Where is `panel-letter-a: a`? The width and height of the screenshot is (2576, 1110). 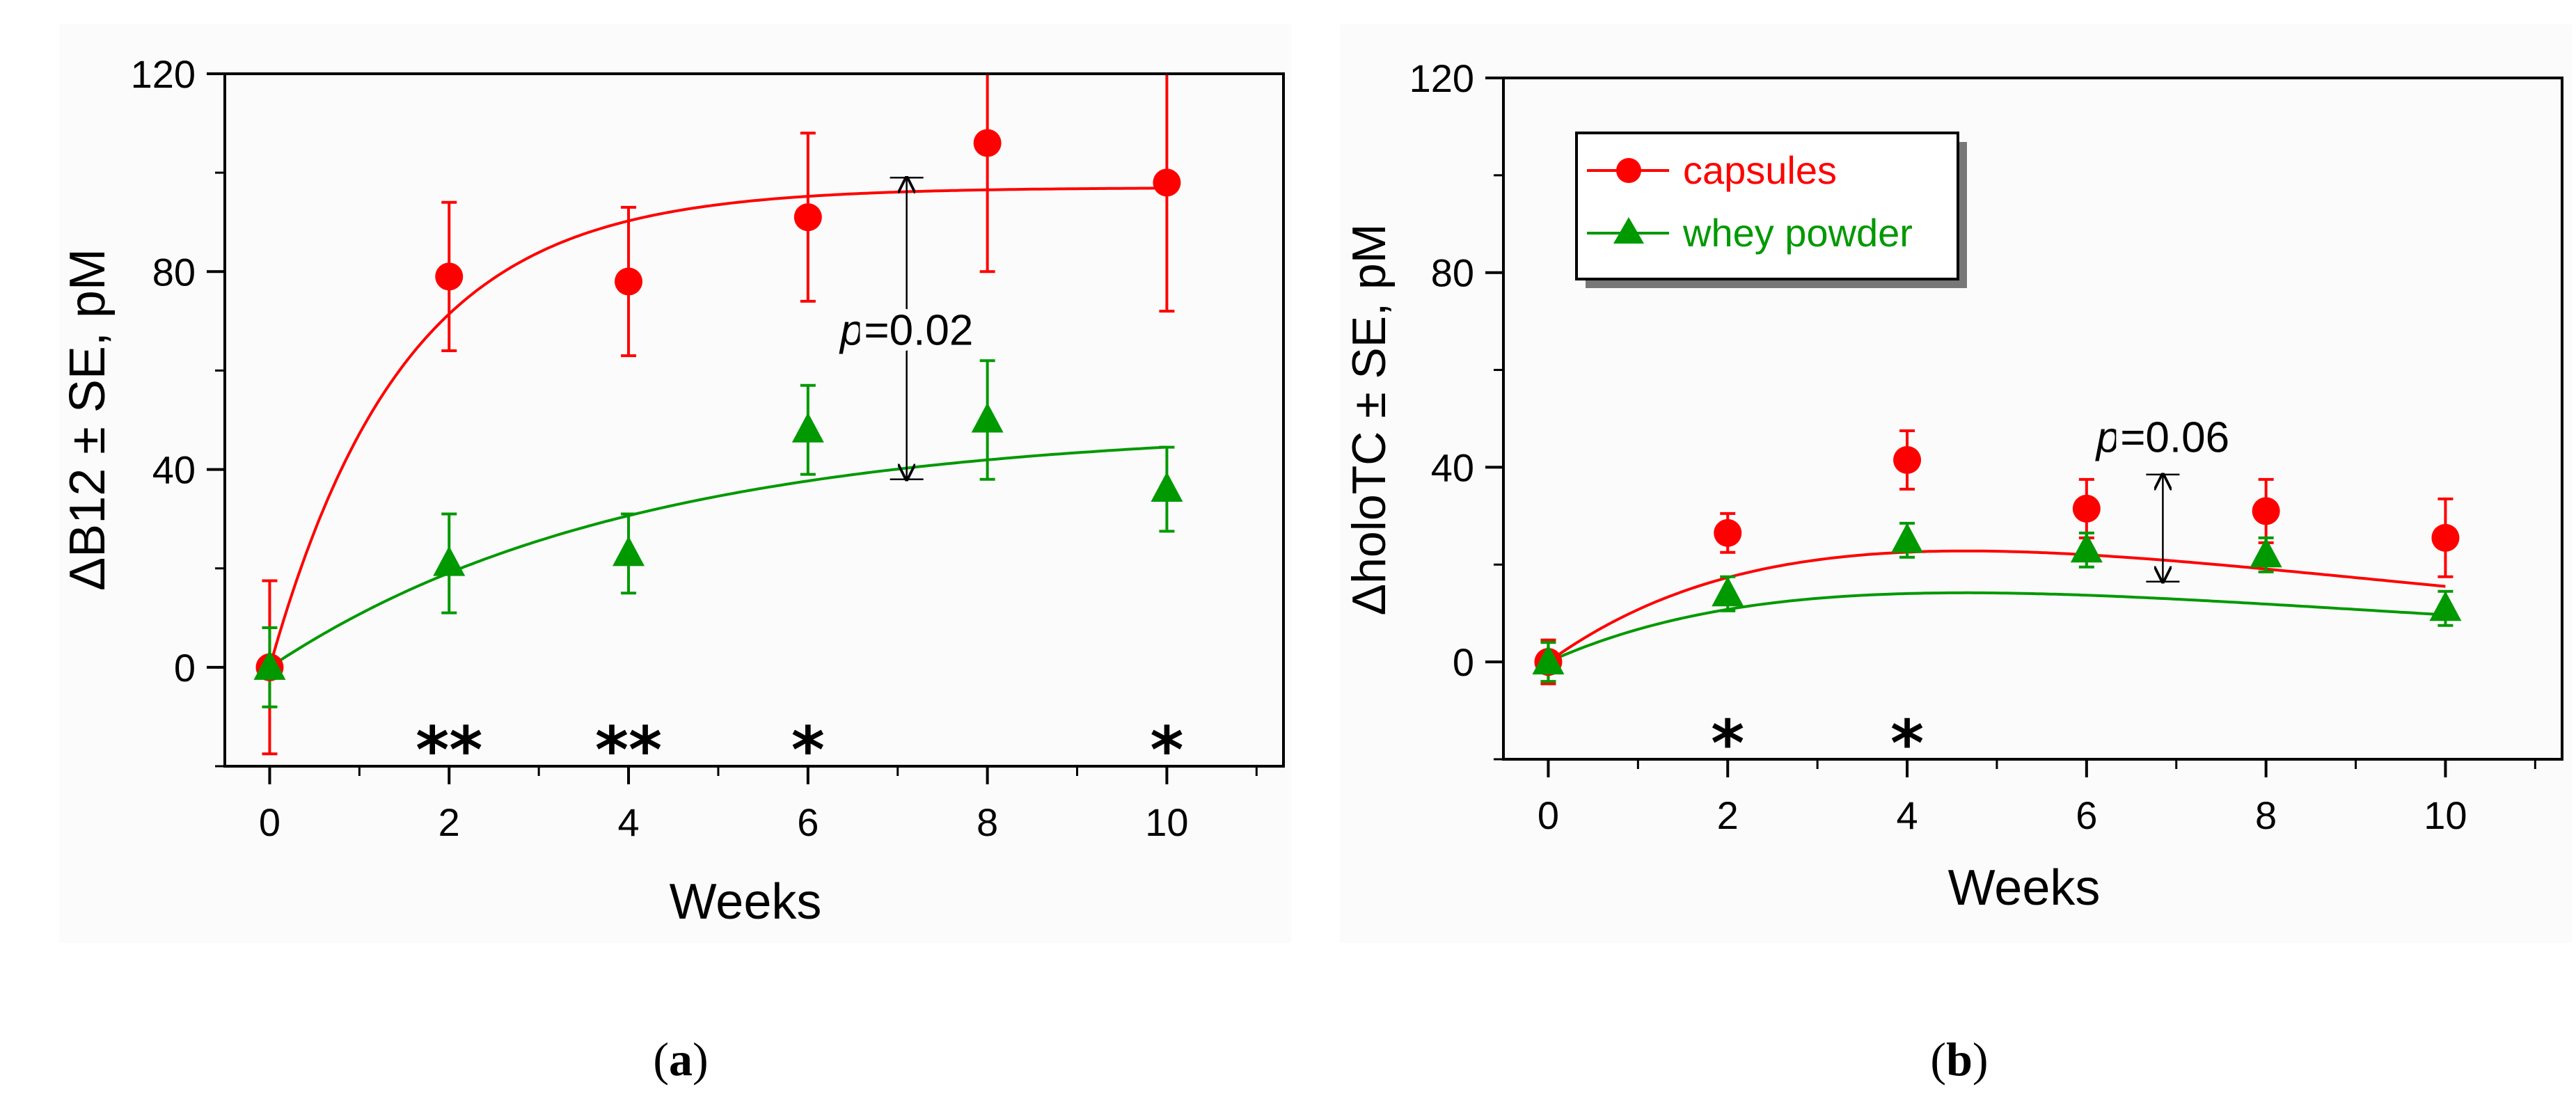 panel-letter-a: a is located at coordinates (681, 1059).